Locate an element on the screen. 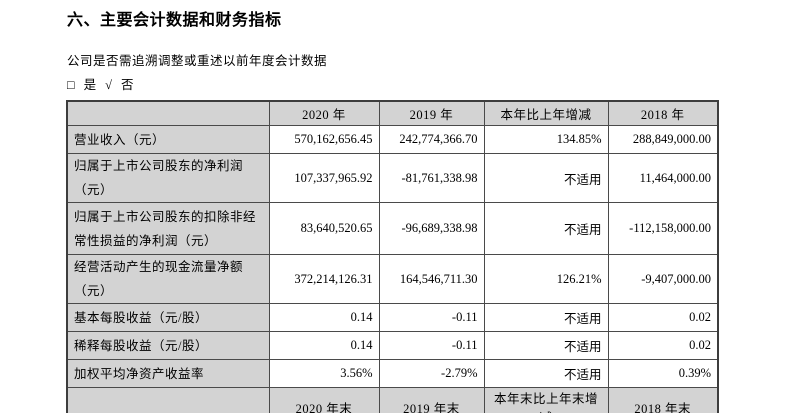 The image size is (790, 413). table-cell: -9,407,000.00 is located at coordinates (663, 279).